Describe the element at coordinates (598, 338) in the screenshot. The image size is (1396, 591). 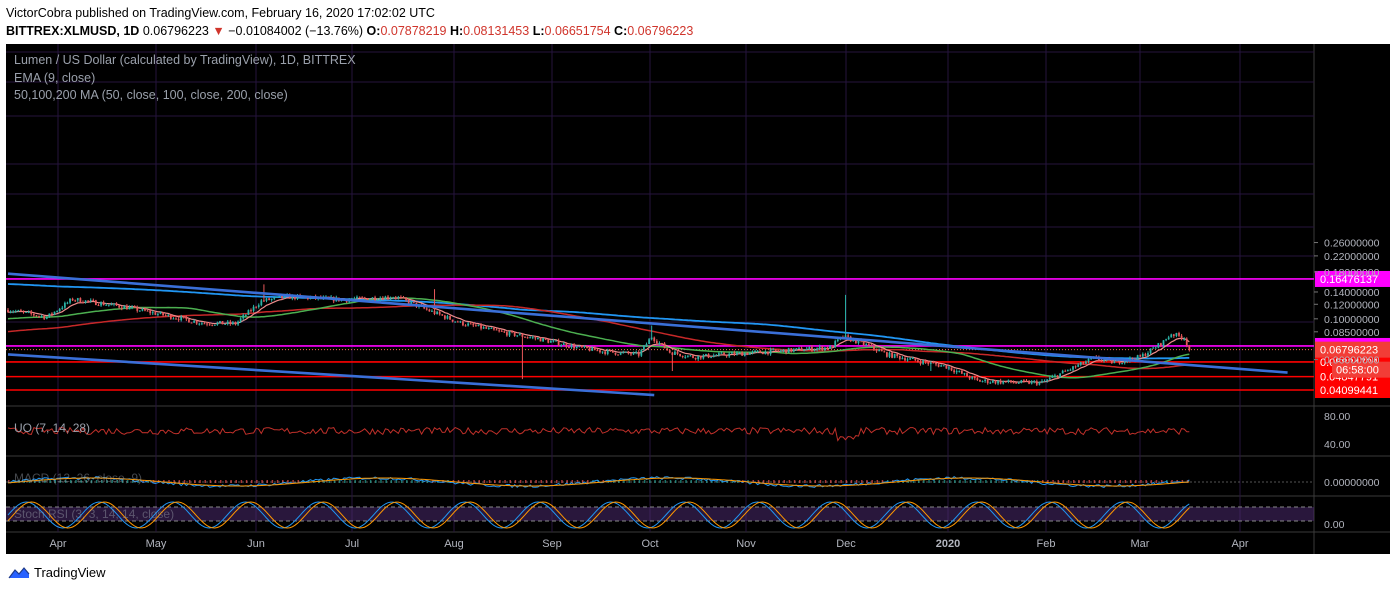
I see `ma50-line` at that location.